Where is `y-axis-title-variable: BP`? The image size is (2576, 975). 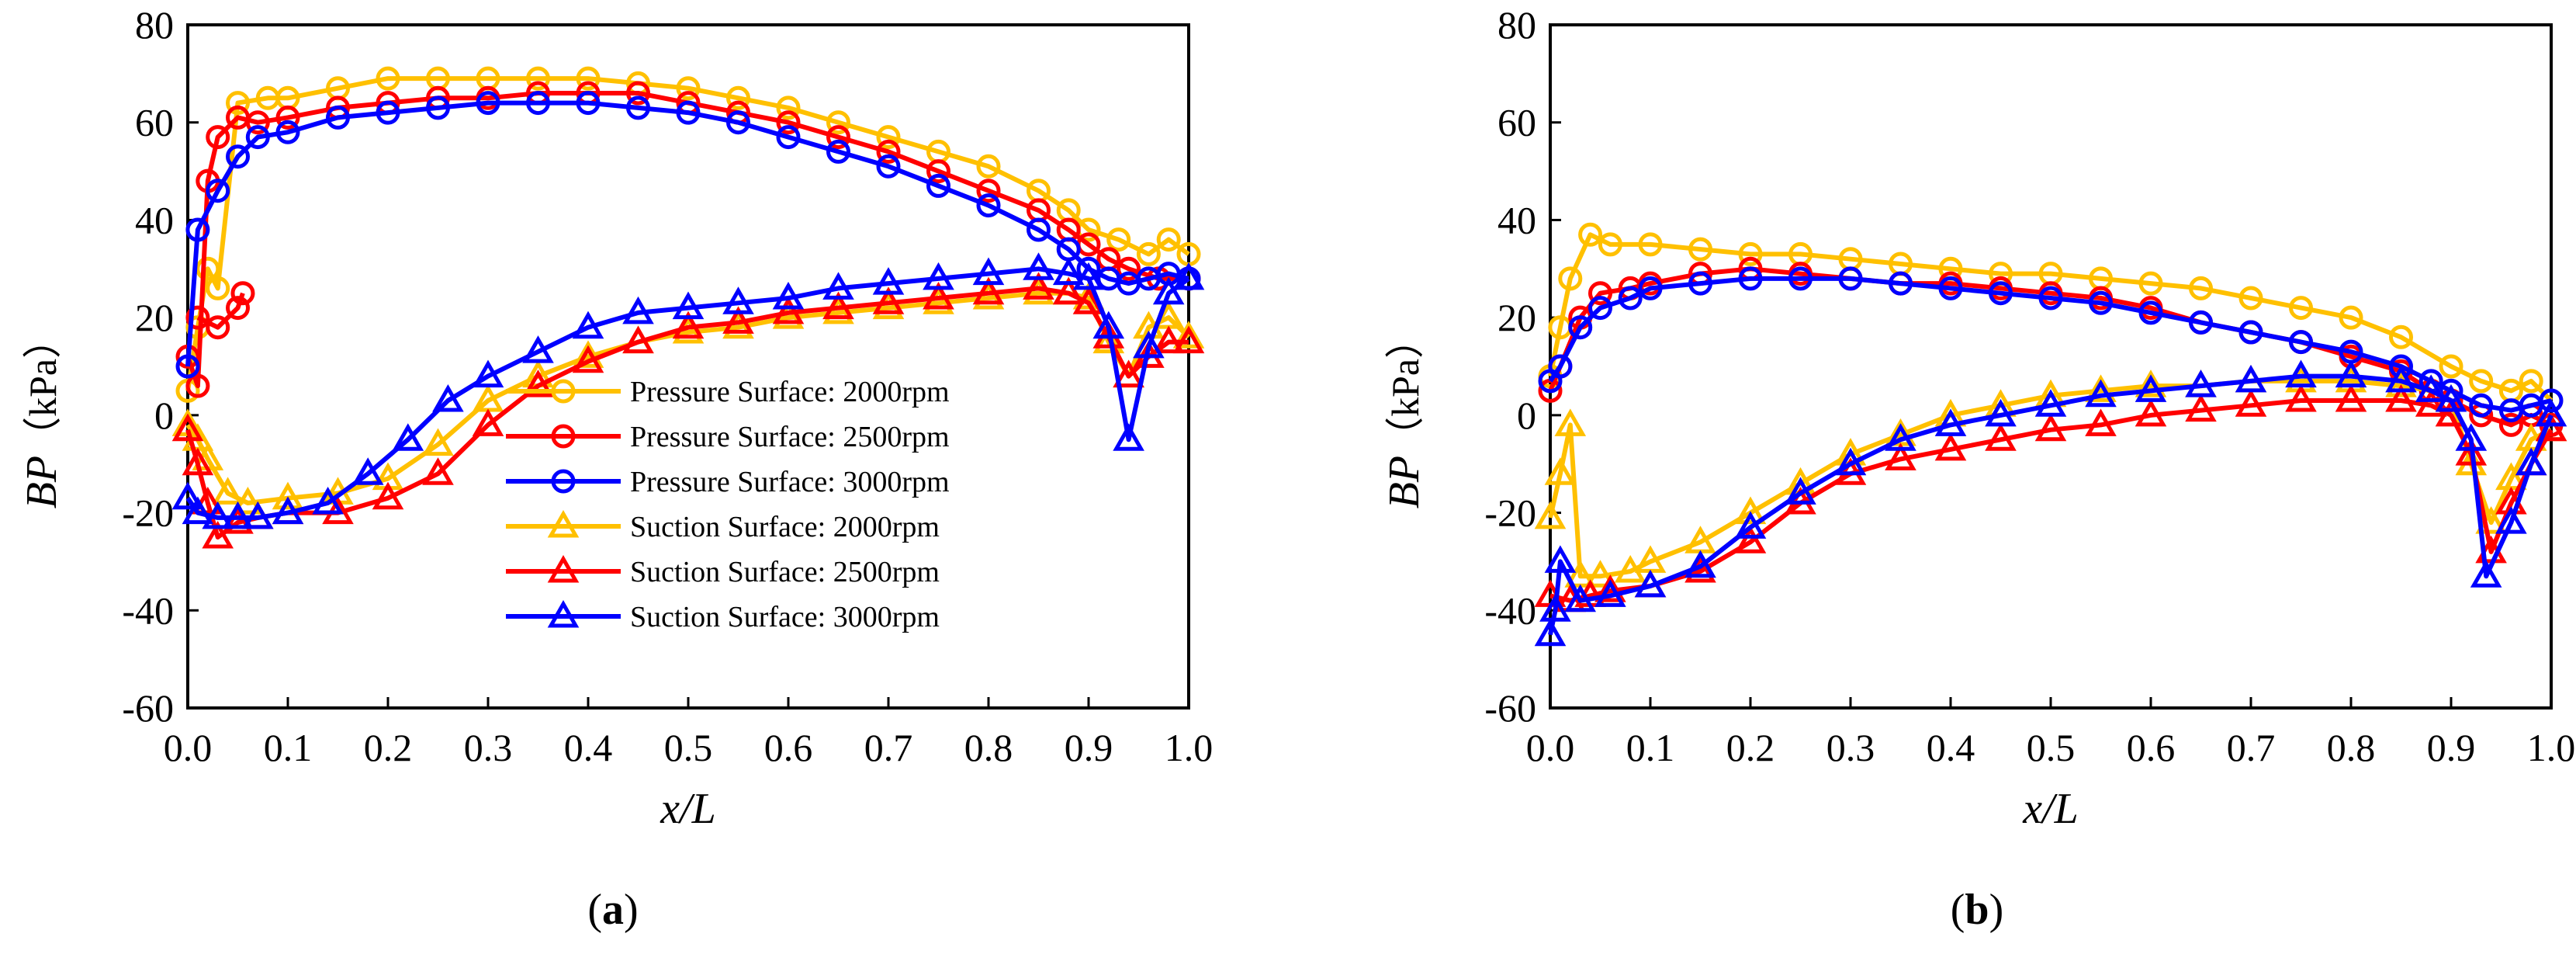
y-axis-title-variable: BP is located at coordinates (1404, 482).